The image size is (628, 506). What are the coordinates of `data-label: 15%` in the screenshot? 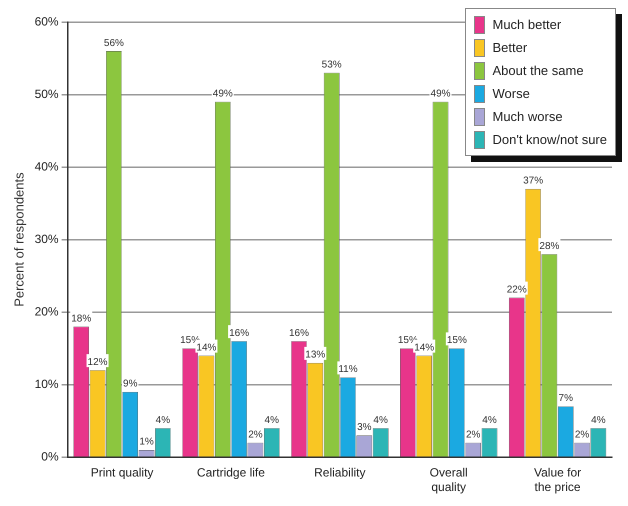 It's located at (456, 340).